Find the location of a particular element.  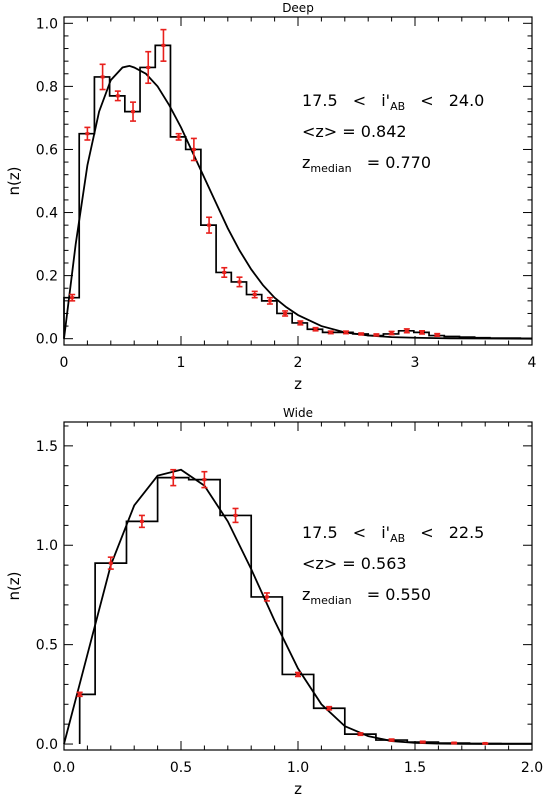

y-tick-label: 0.2 is located at coordinates (47, 277).